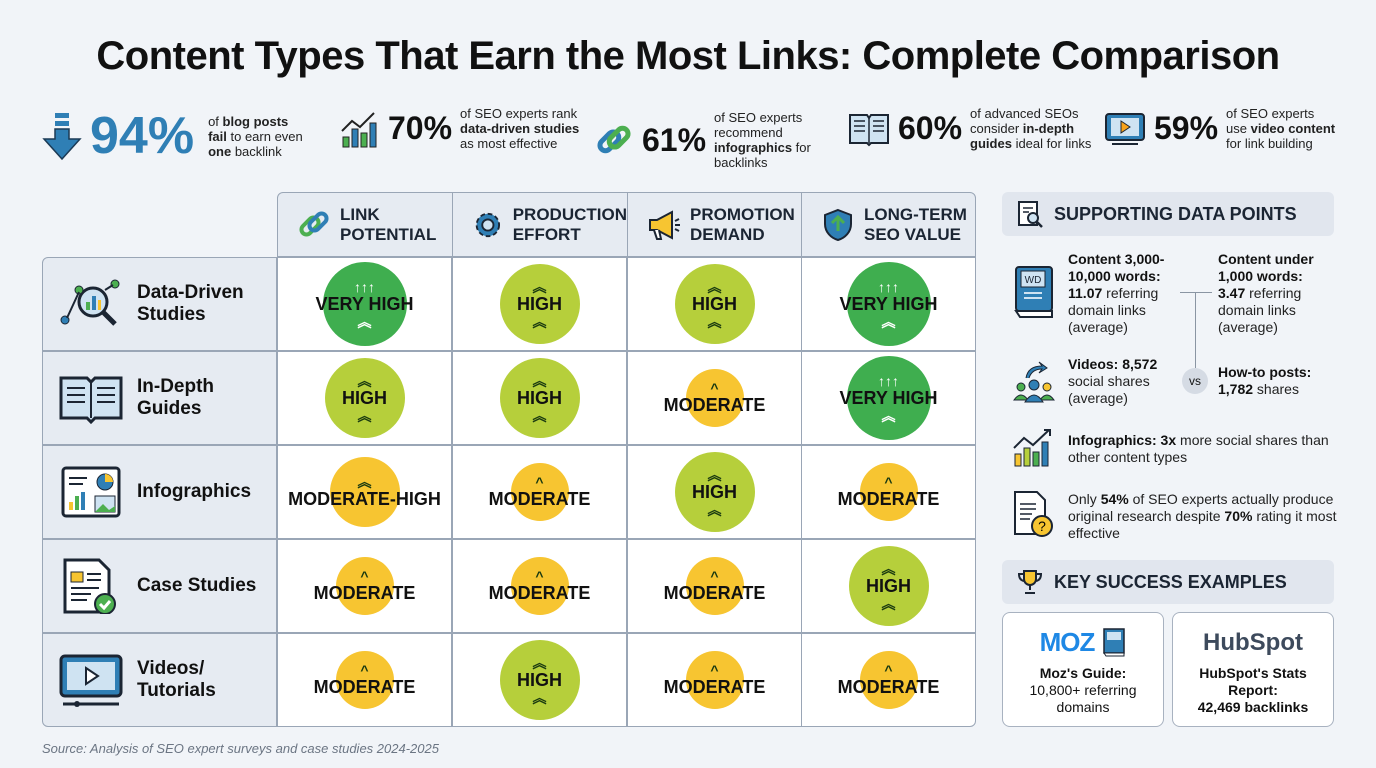 The width and height of the screenshot is (1376, 768). I want to click on column-header-long-term: LONG-TERM SEO VALUE, so click(888, 224).